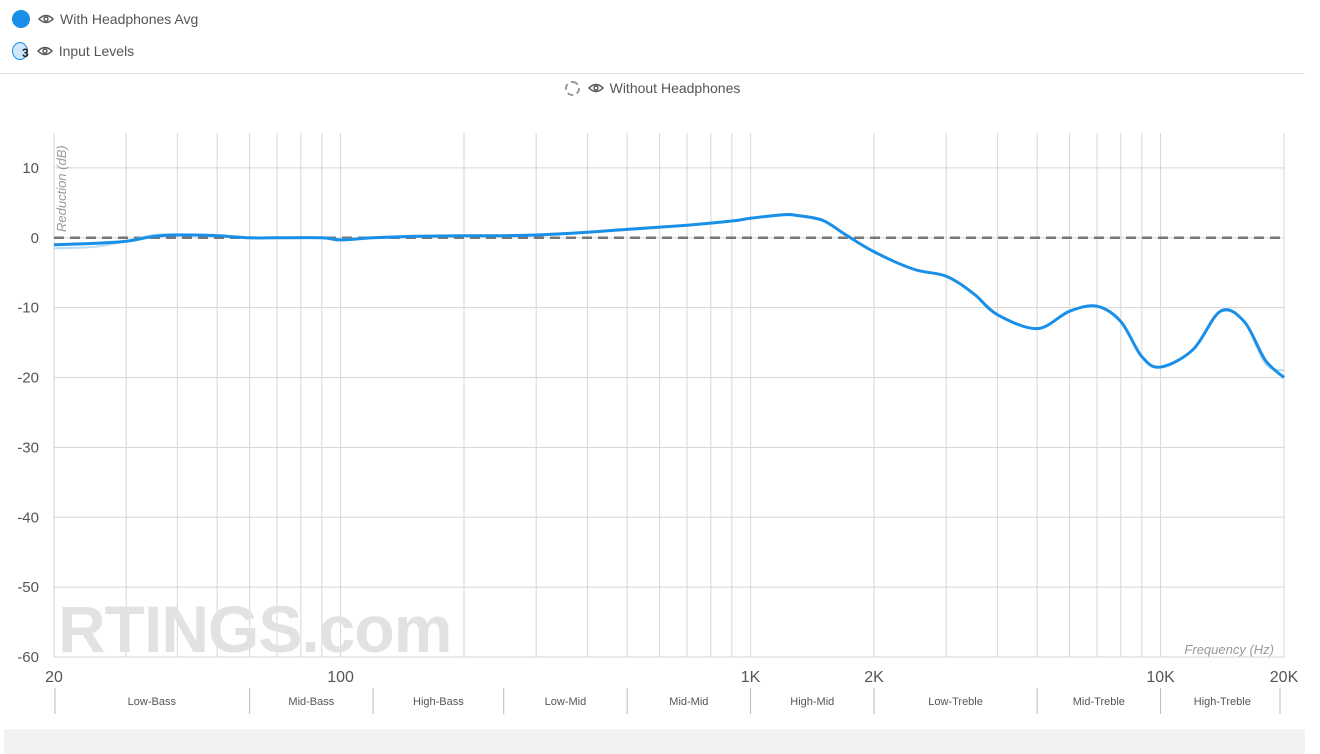  What do you see at coordinates (28, 587) in the screenshot?
I see `y-tick-label: -50` at bounding box center [28, 587].